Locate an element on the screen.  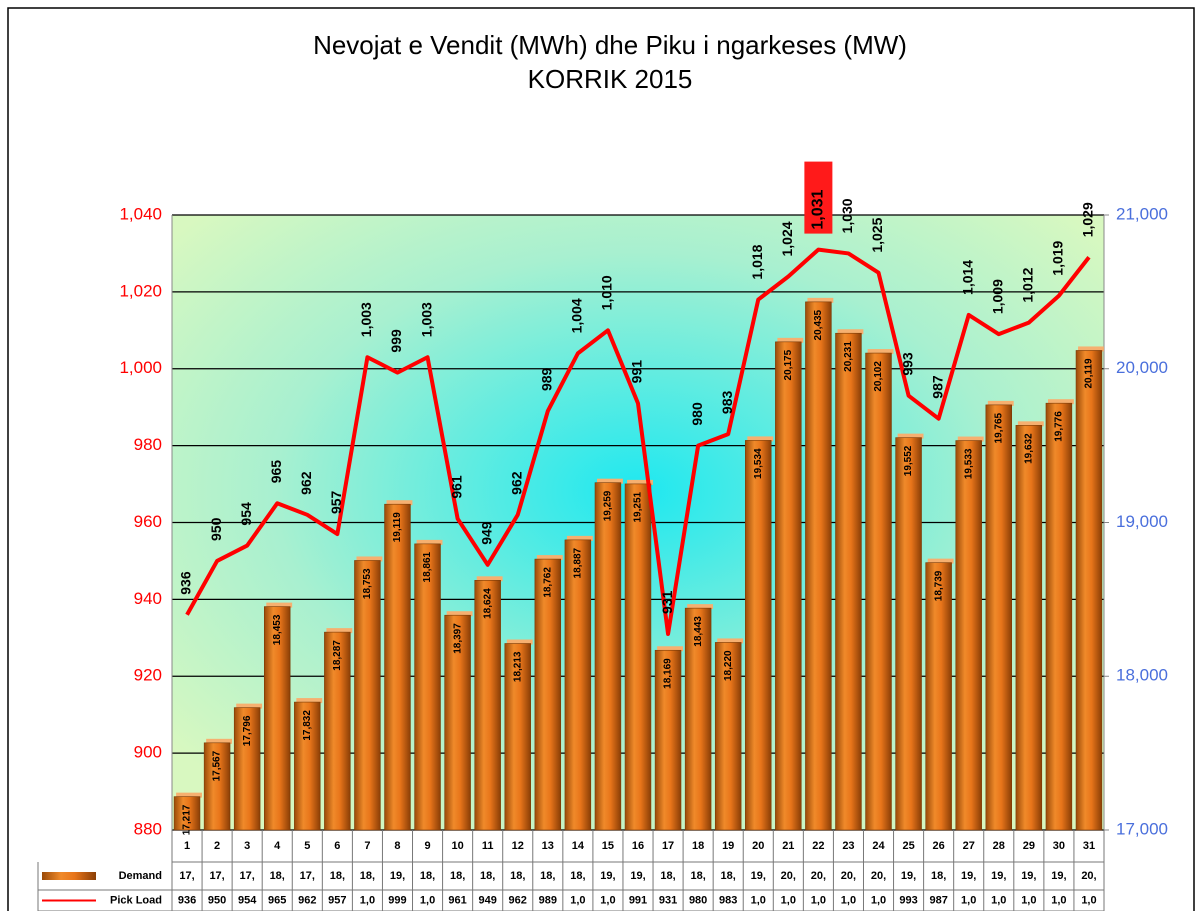
table-cell: 931 is located at coordinates (668, 900).